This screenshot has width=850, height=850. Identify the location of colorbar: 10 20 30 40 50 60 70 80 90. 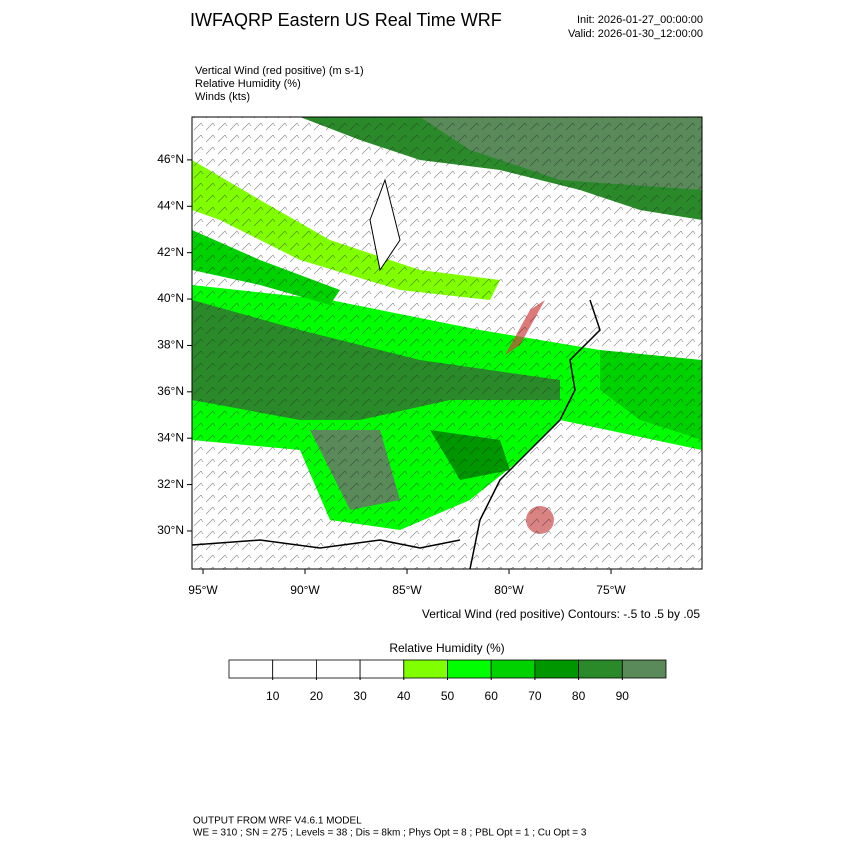
(447, 681).